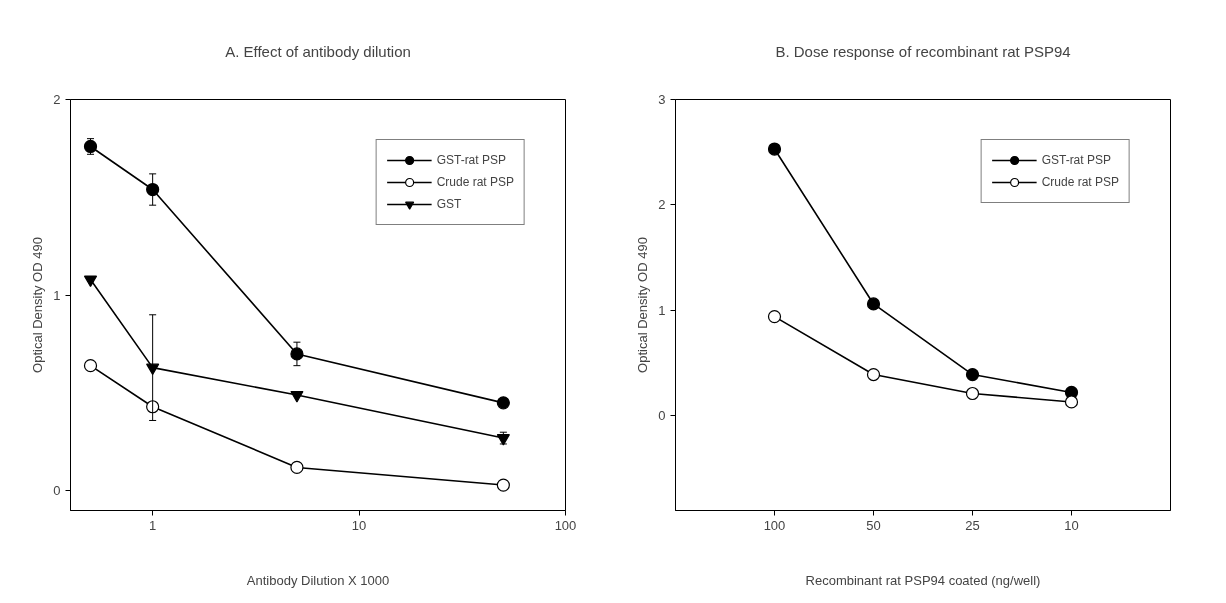 The width and height of the screenshot is (1226, 603). I want to click on x-tick-label: 1, so click(153, 525).